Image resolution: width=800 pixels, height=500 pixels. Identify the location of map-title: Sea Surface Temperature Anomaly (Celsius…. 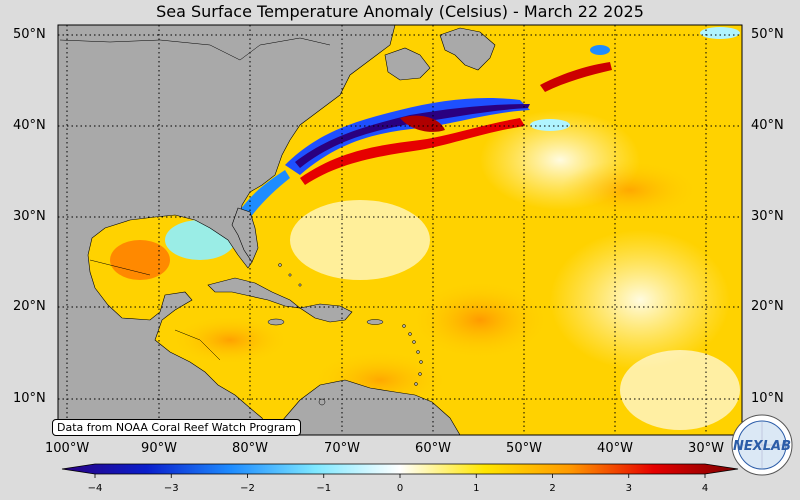
(400, 11).